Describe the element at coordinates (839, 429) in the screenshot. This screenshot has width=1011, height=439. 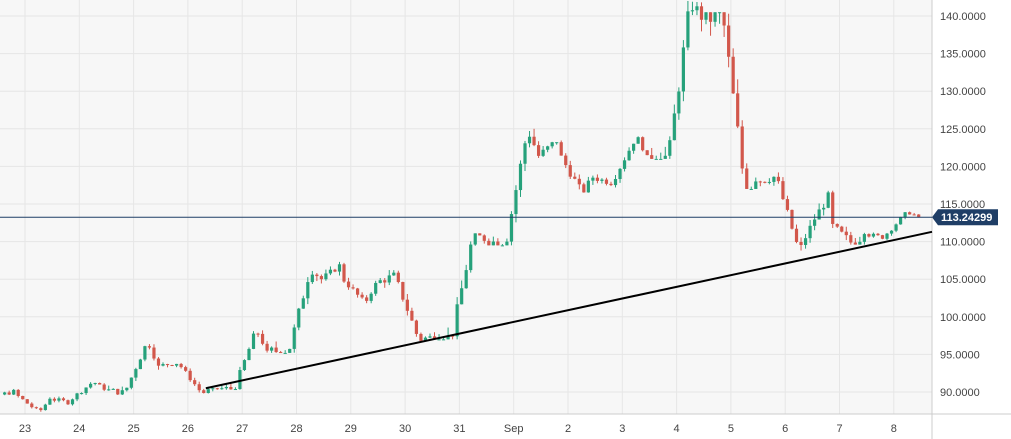
I see `x-tick-label: 7` at that location.